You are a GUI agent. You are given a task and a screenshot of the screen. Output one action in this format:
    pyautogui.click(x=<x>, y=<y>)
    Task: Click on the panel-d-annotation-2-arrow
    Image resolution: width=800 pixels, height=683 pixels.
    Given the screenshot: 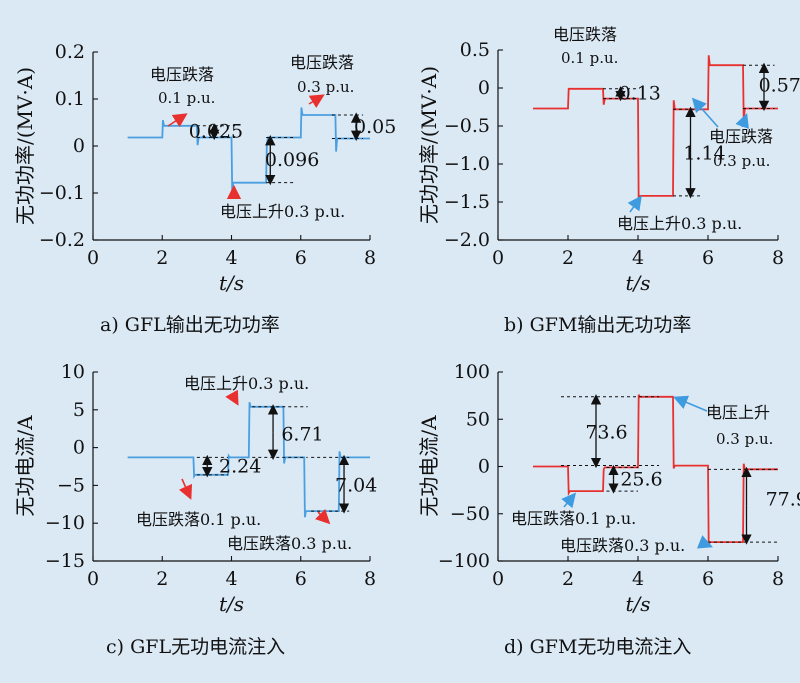 What is the action you would take?
    pyautogui.click(x=569, y=500)
    